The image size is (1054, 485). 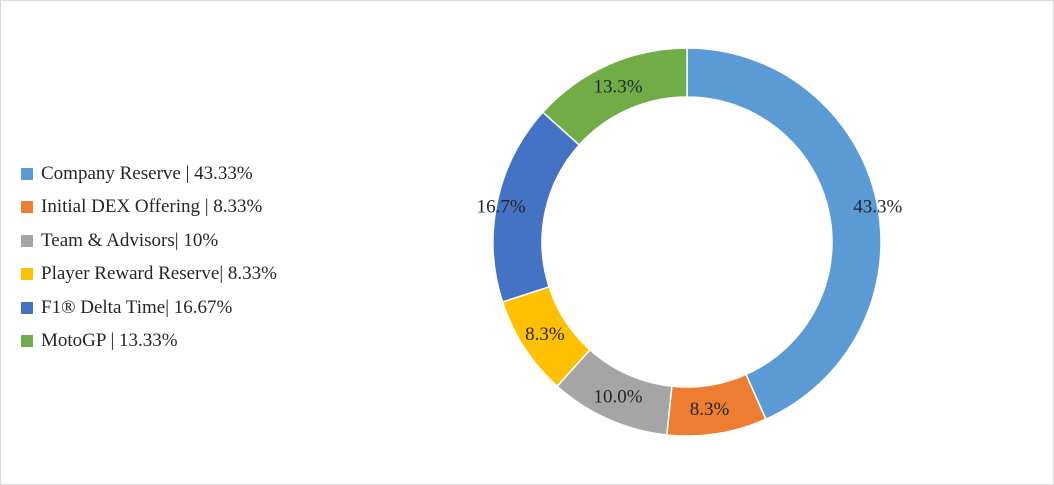 What do you see at coordinates (159, 274) in the screenshot?
I see `legend-label: Player Reward Reserve| 8.33%` at bounding box center [159, 274].